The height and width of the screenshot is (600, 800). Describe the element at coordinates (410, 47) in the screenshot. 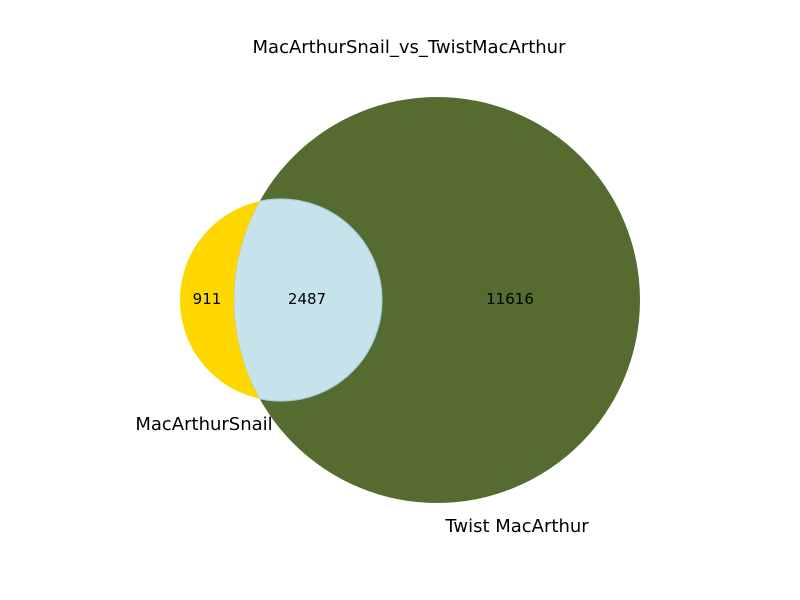

I see `chart-title: MacArthurSnail_vs_TwistMacArthur` at that location.